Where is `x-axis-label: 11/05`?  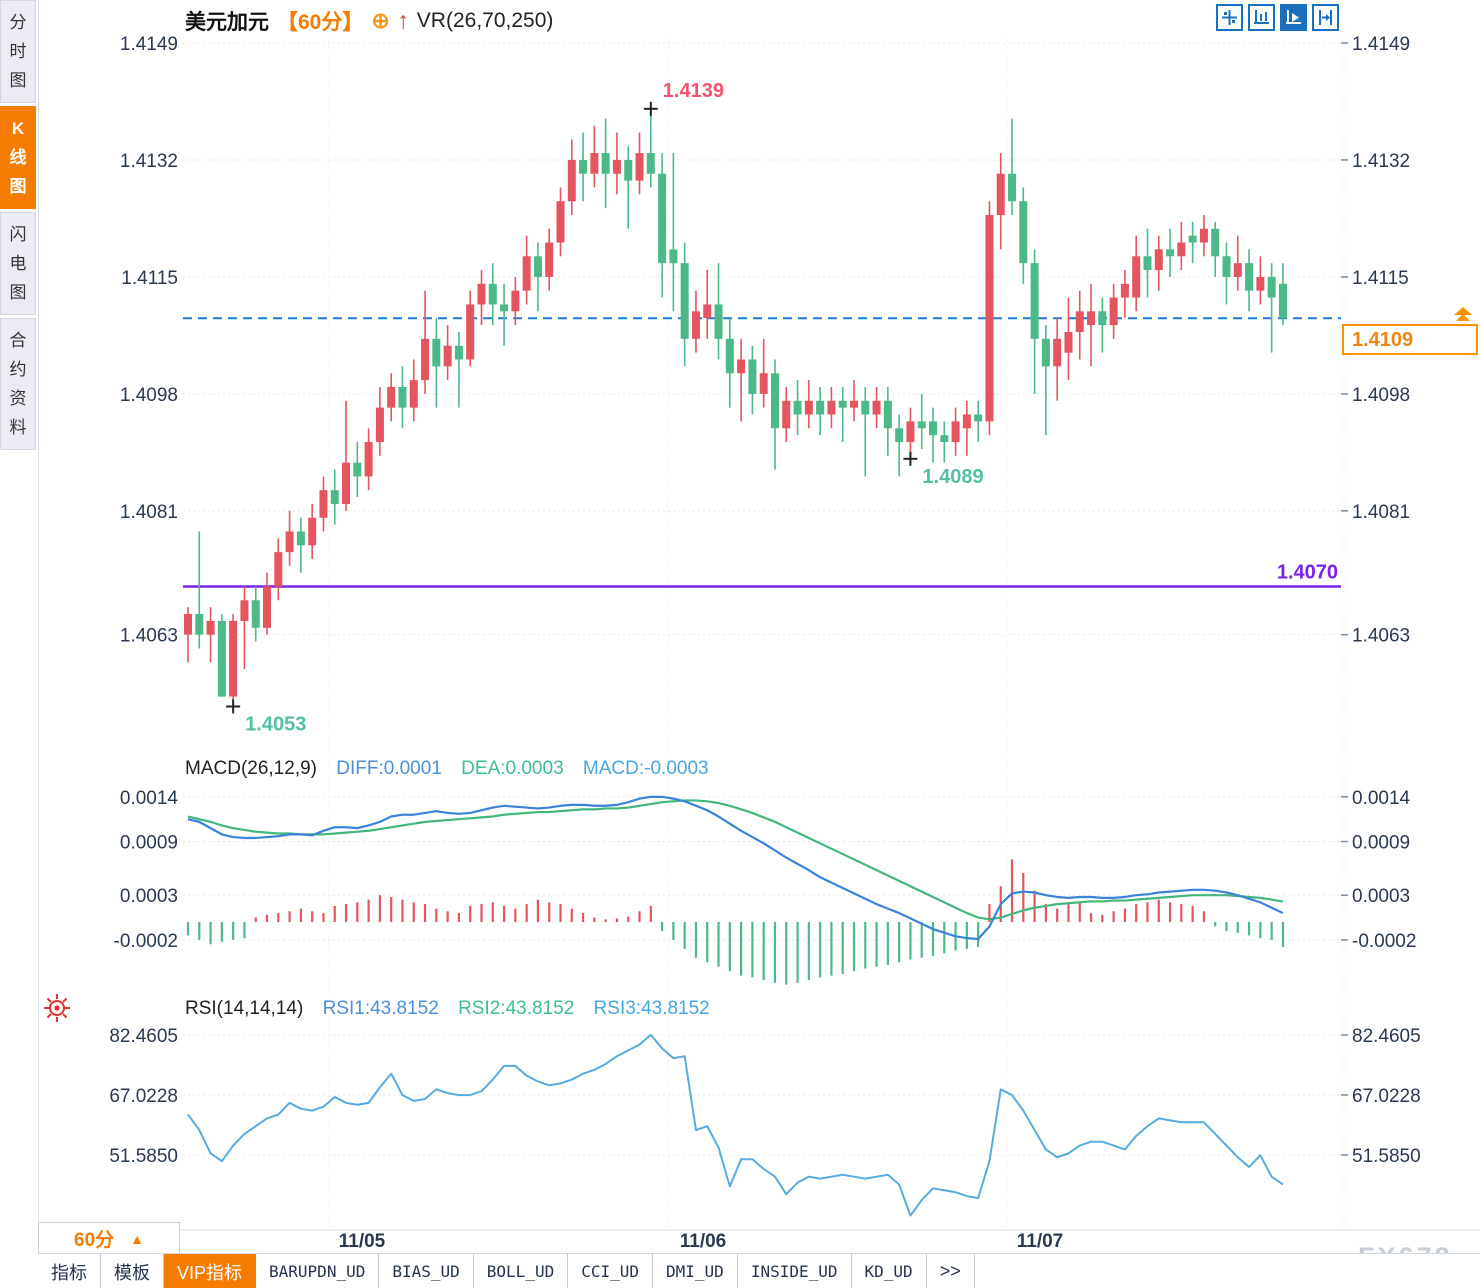 x-axis-label: 11/05 is located at coordinates (362, 1241).